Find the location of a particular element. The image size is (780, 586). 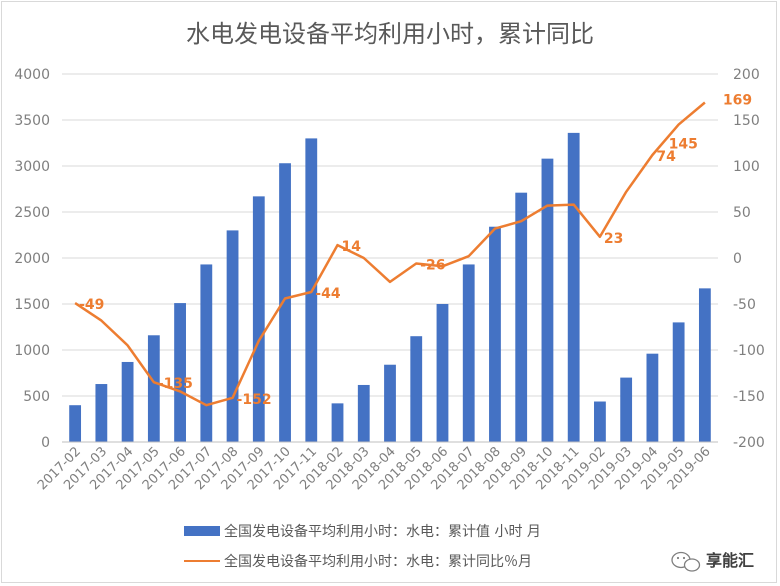

data-label: -44 is located at coordinates (328, 294).